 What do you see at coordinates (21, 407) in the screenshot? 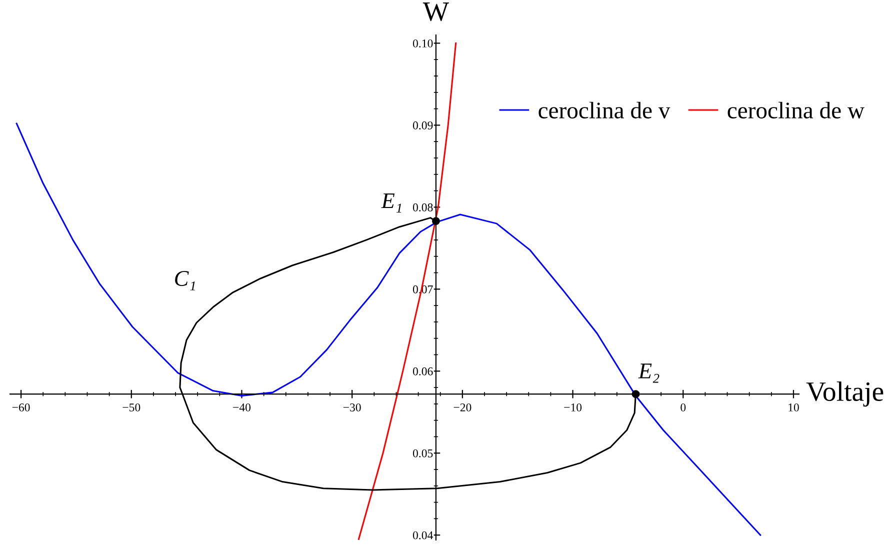
I see `x-tick-label: −60` at bounding box center [21, 407].